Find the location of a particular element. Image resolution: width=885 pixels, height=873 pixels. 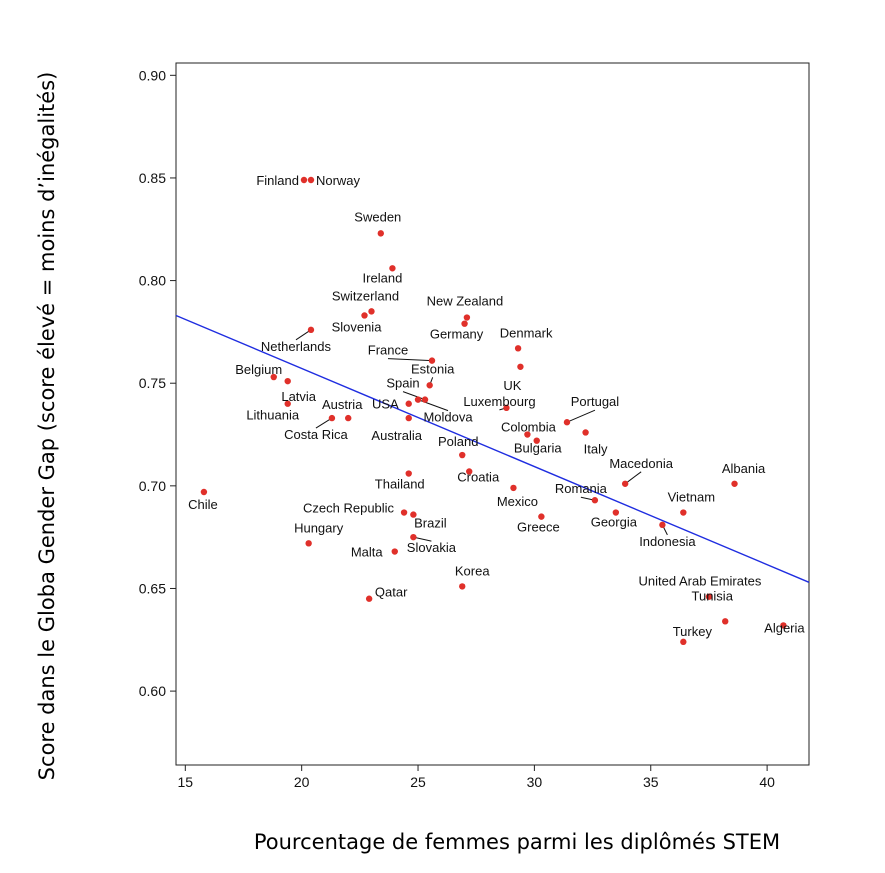

point-label-tunisia: Tunisia is located at coordinates (713, 595).